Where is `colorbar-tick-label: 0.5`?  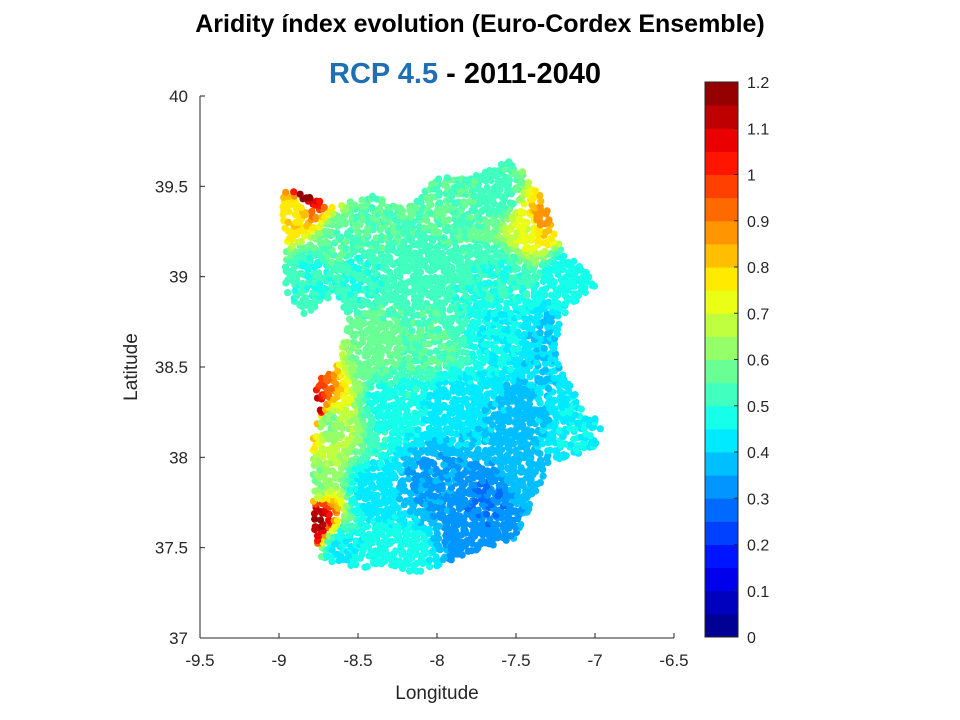
colorbar-tick-label: 0.5 is located at coordinates (758, 407).